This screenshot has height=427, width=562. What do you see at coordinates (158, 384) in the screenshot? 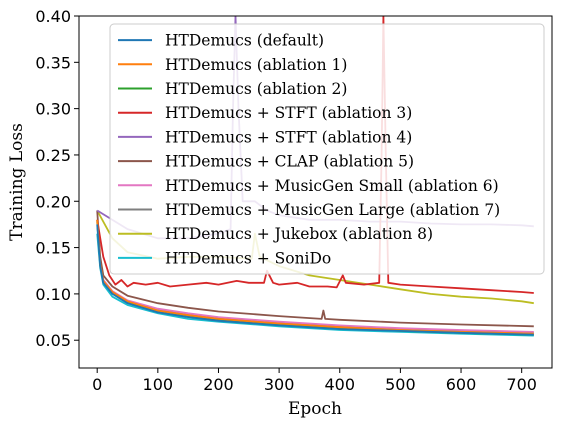
I see `x-tick-label: 100` at bounding box center [158, 384].